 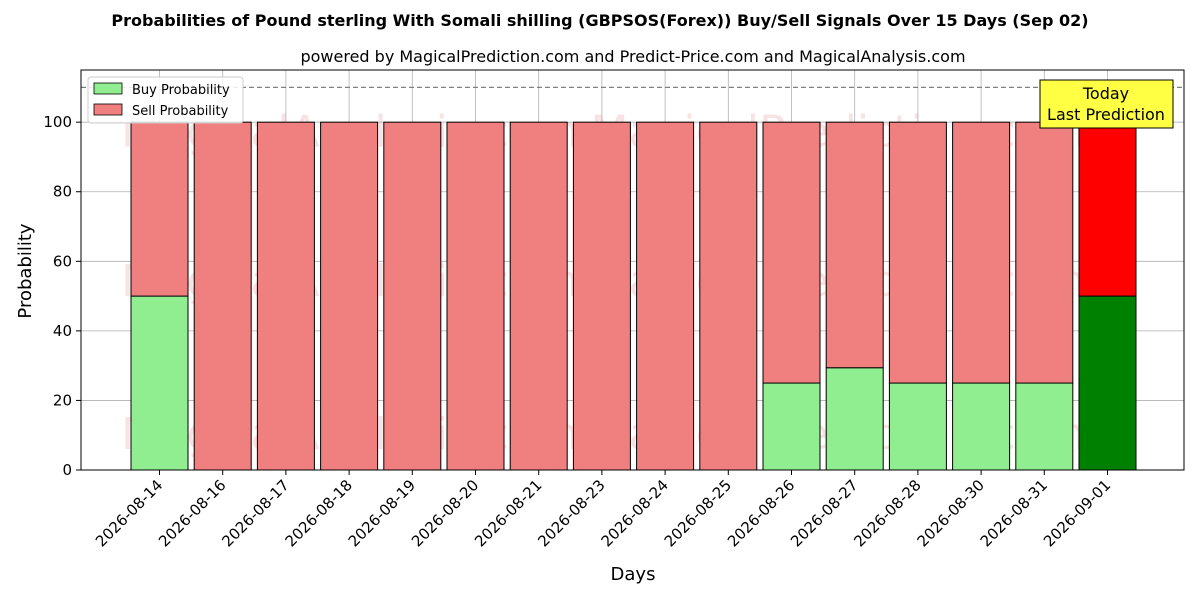 I want to click on annotation-last-prediction: Last Prediction, so click(x=1106, y=114).